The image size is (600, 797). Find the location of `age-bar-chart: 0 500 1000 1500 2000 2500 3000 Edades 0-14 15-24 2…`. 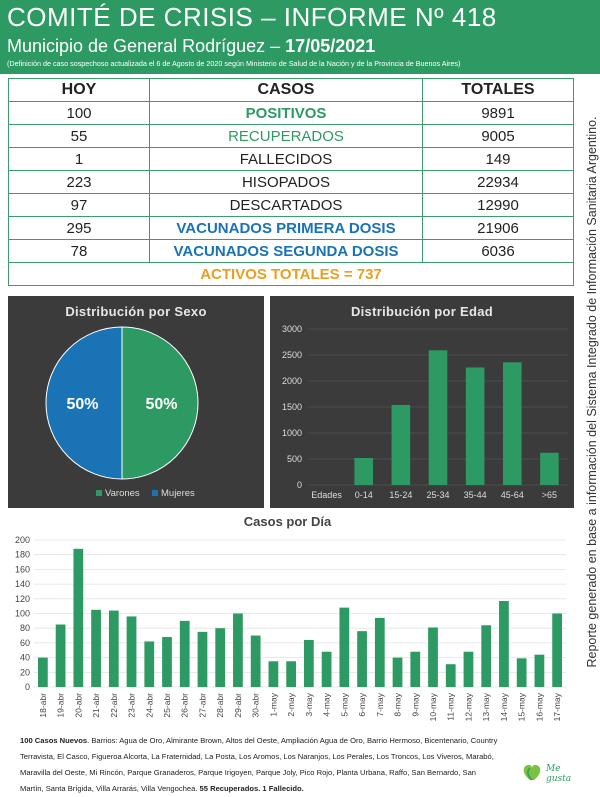

age-bar-chart: 0 500 1000 1500 2000 2500 3000 Edades 0-14 15-24 2… is located at coordinates (425, 412).